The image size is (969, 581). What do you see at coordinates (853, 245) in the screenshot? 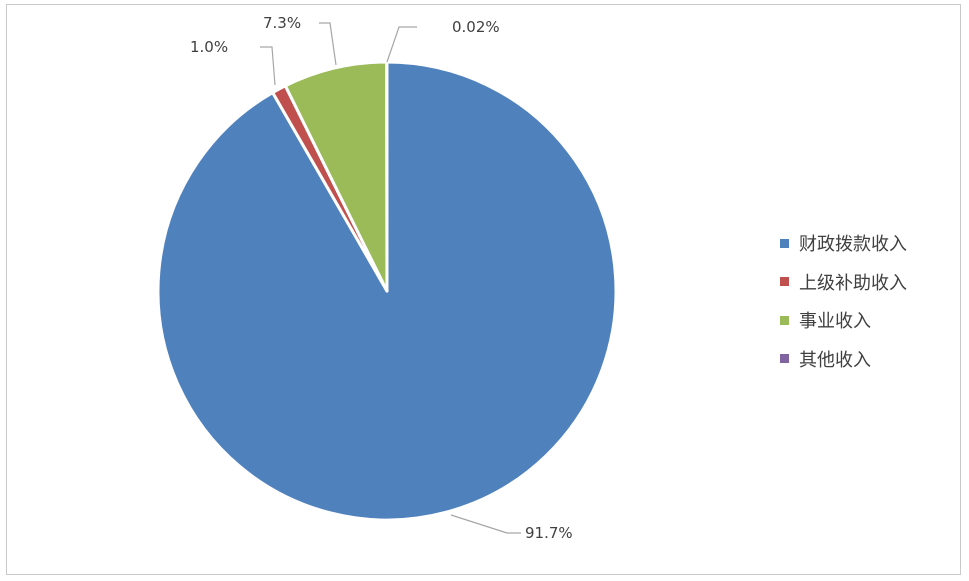
I see `legend-label: 财政拨款收入` at bounding box center [853, 245].